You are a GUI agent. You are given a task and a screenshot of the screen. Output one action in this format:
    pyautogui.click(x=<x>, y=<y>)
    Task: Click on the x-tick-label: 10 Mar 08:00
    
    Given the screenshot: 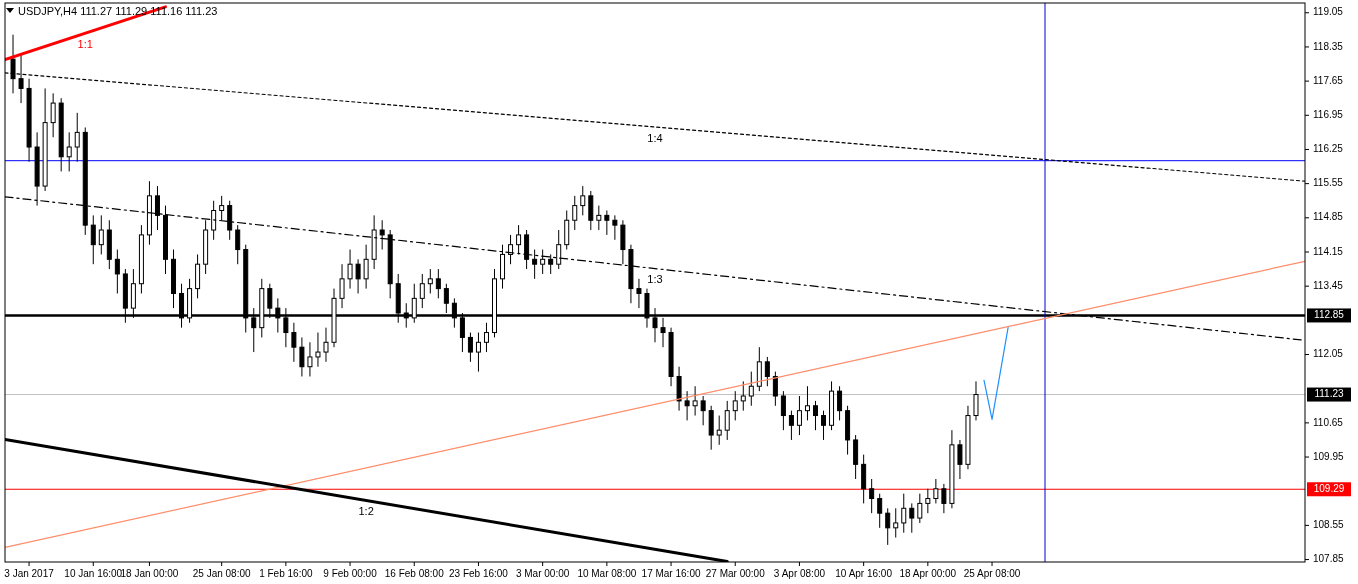 What is the action you would take?
    pyautogui.click(x=607, y=573)
    